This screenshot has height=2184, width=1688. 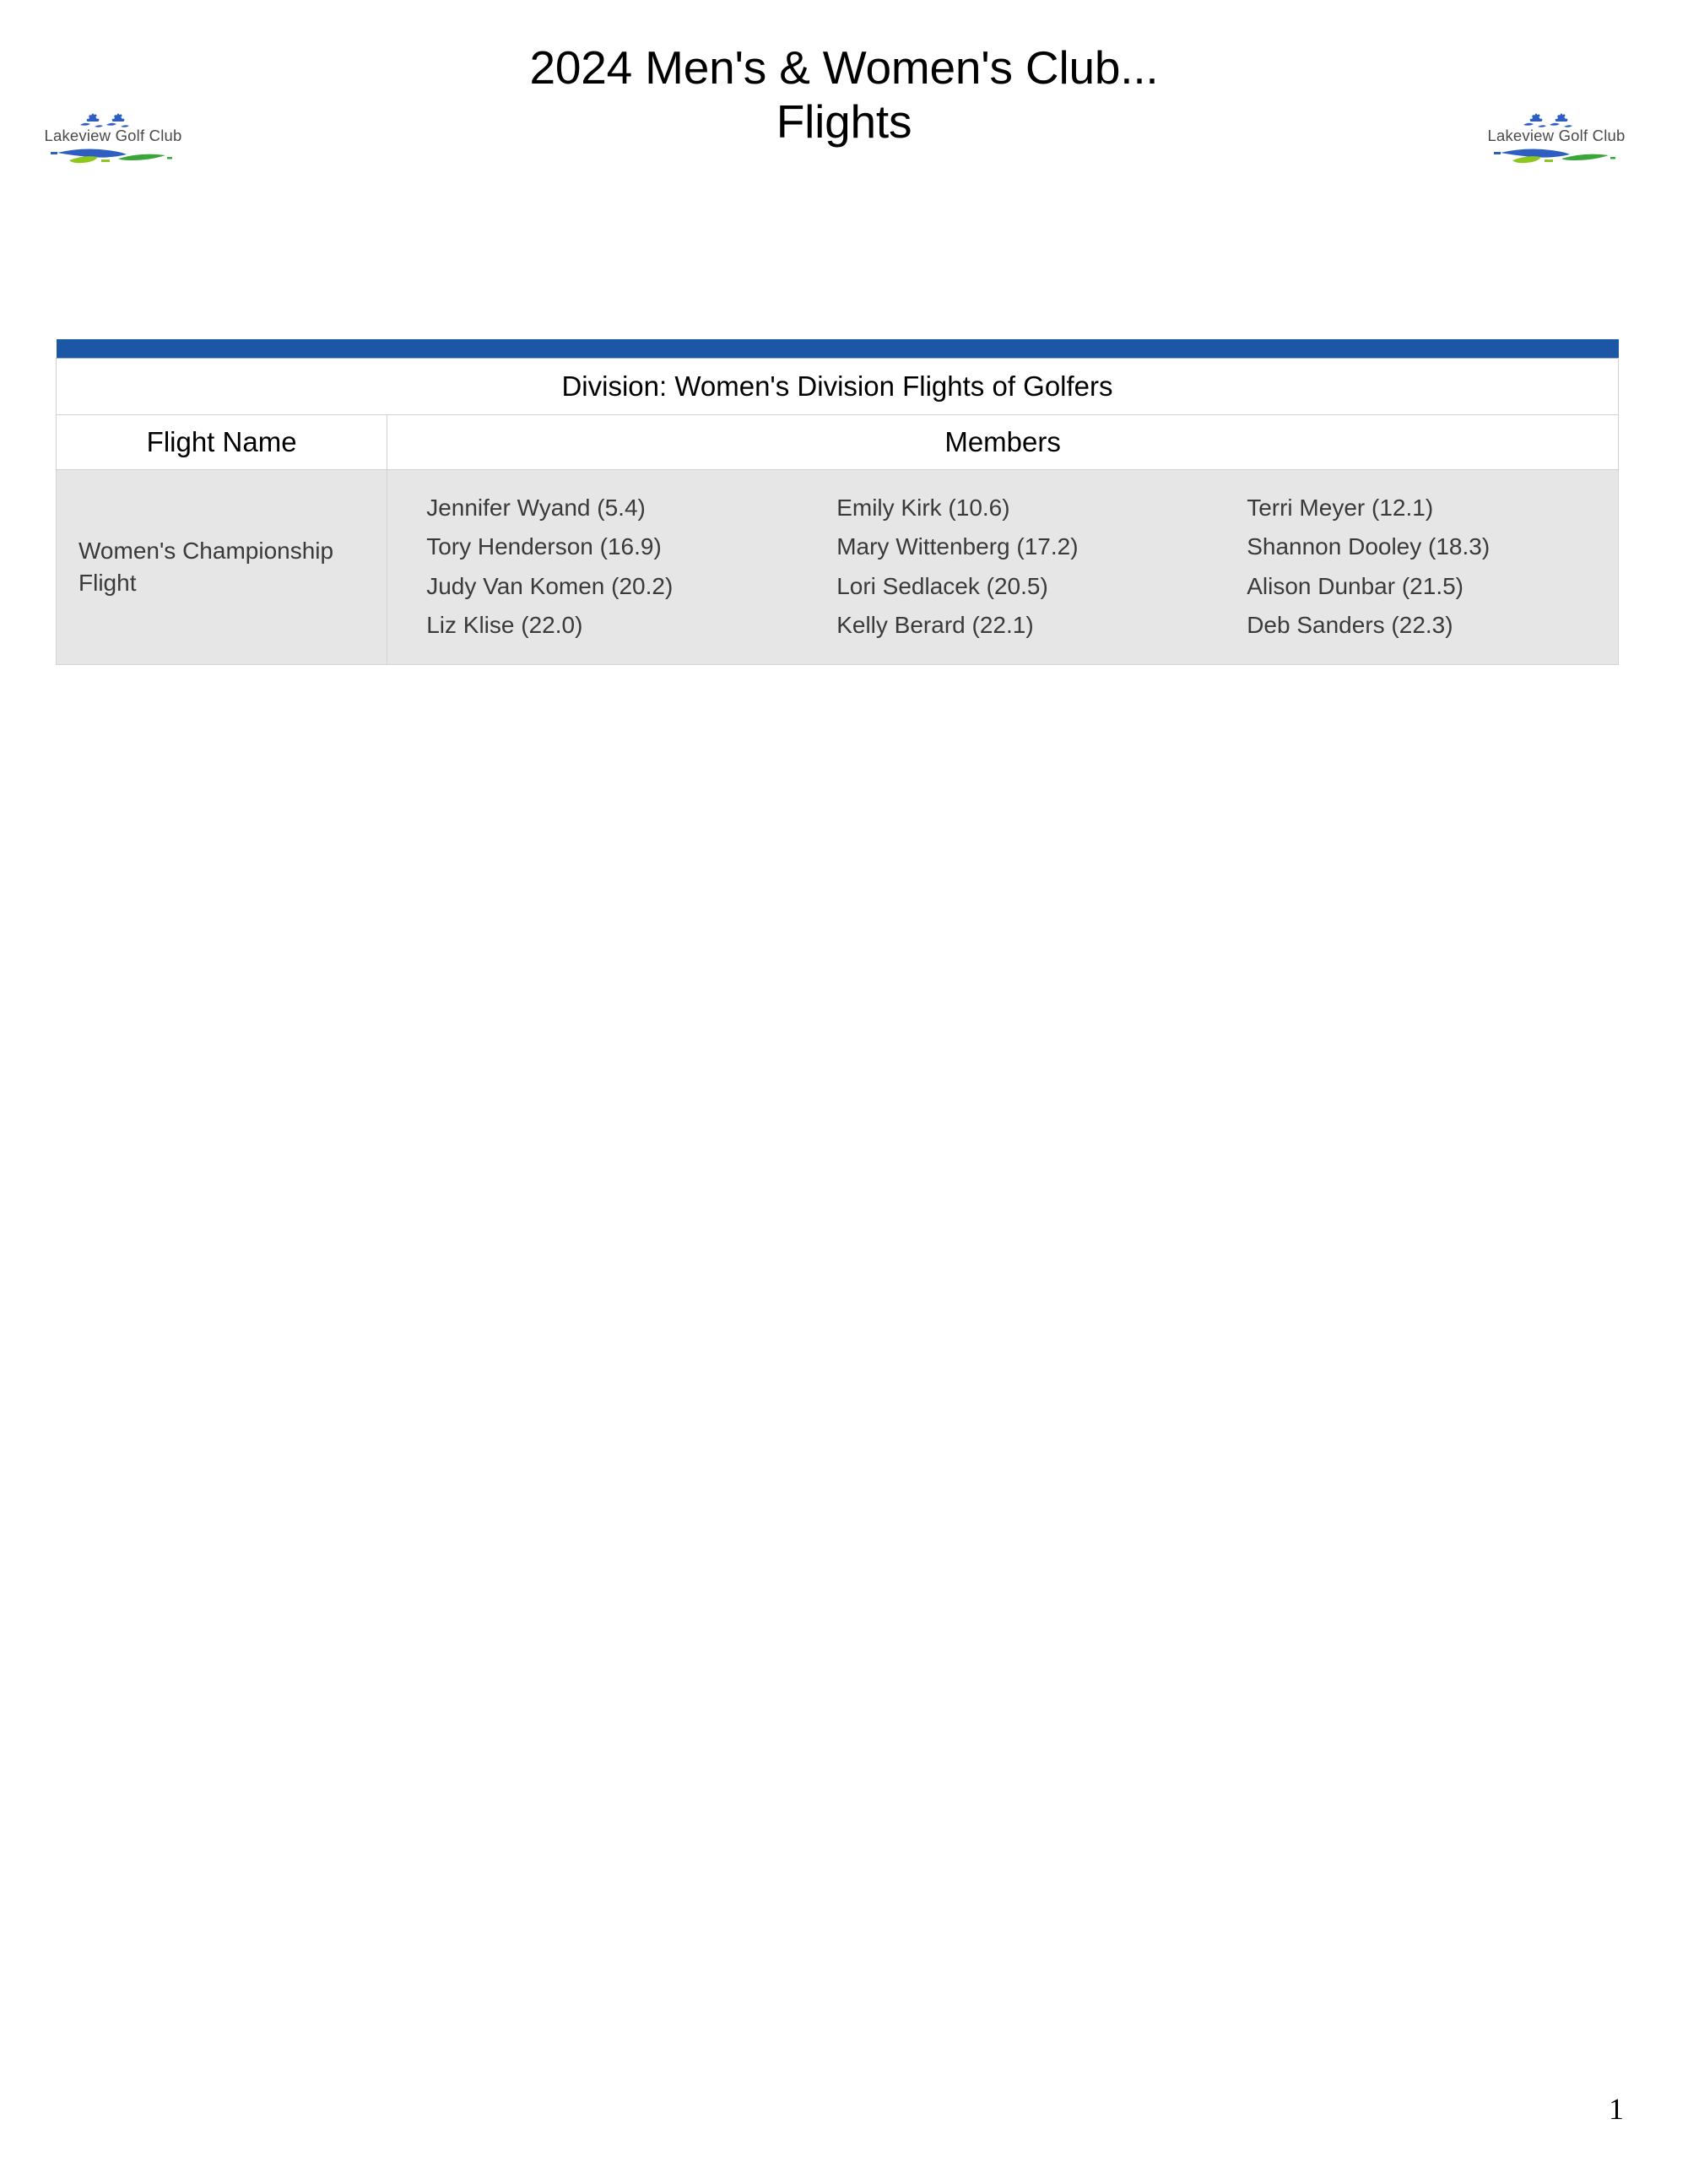 What do you see at coordinates (221, 442) in the screenshot?
I see `column-header-flight-name: Flight Name` at bounding box center [221, 442].